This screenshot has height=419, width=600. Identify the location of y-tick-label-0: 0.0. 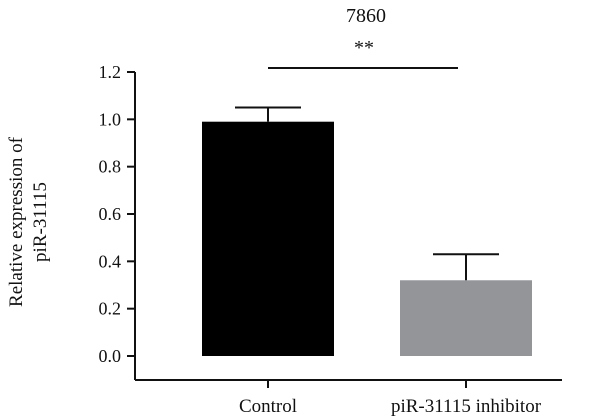
(110, 356).